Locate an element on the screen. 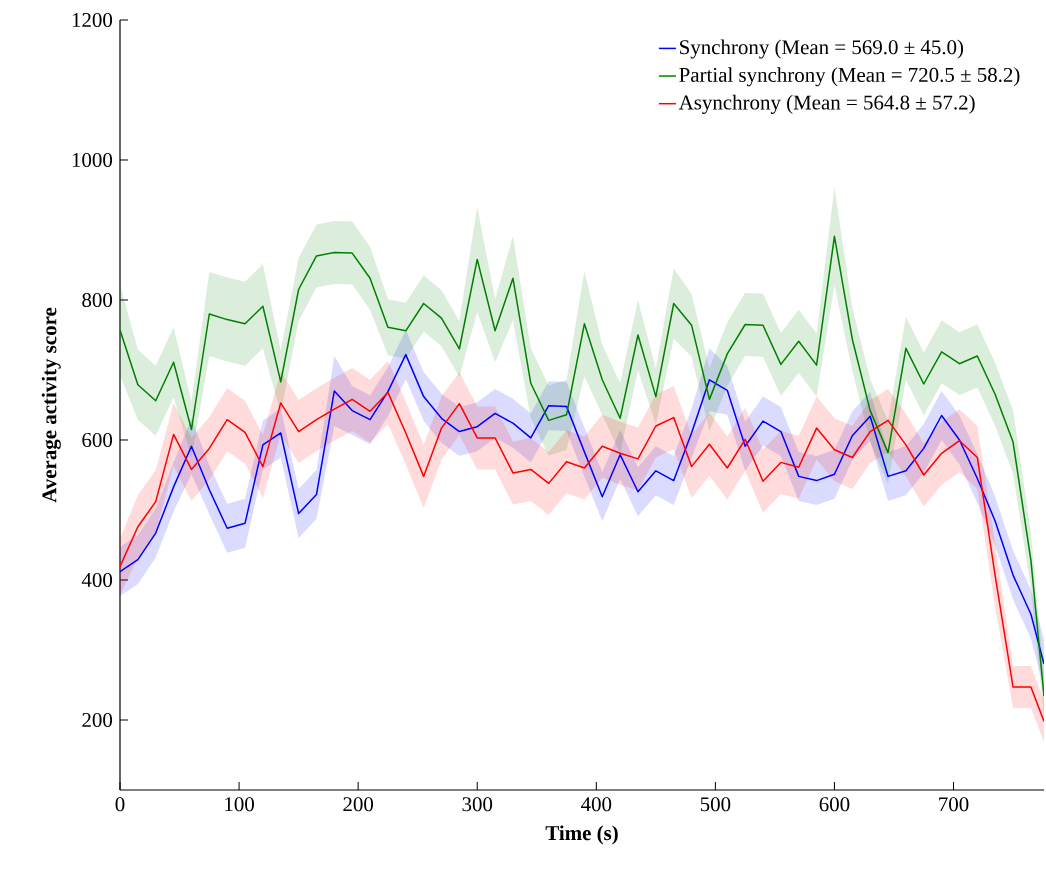  y-tick-label: 200 is located at coordinates (97, 720).